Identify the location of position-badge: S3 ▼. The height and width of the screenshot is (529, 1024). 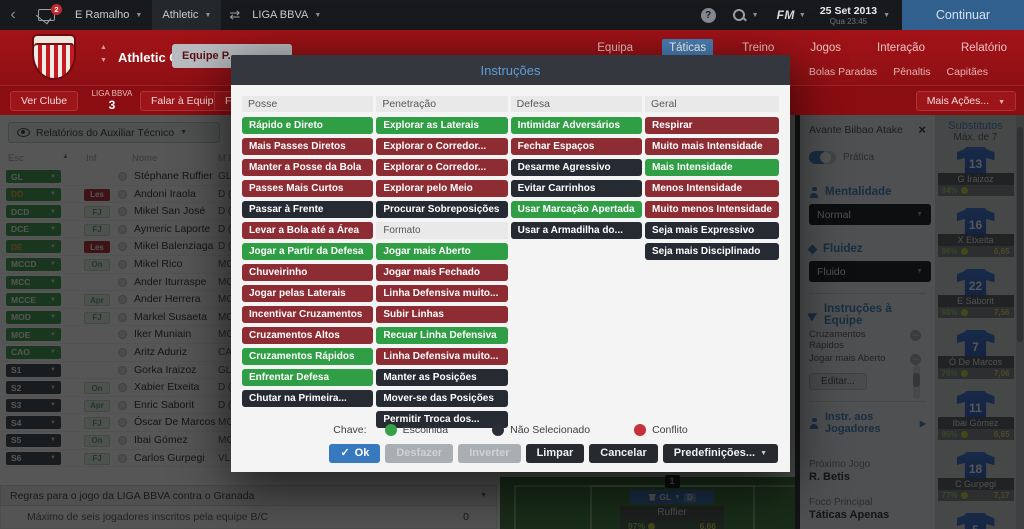
(33, 405).